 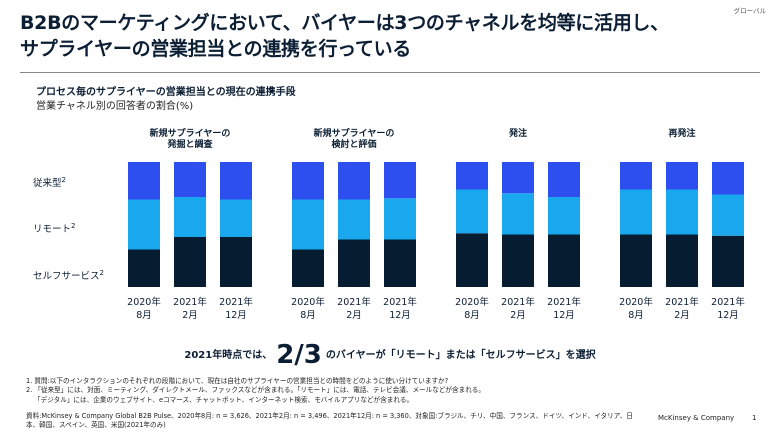 I want to click on group-title-4: 再発注, so click(x=681, y=133).